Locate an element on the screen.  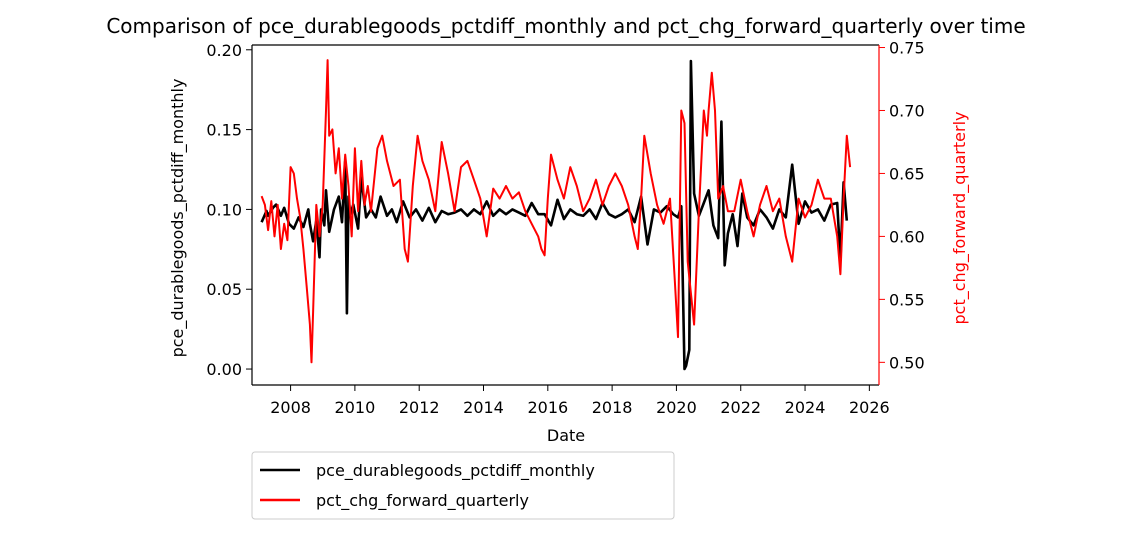
x-axis-ticks: 2008 2010 2012 2014 2016 2018 2020 2022 2024 2026 is located at coordinates (580, 401).